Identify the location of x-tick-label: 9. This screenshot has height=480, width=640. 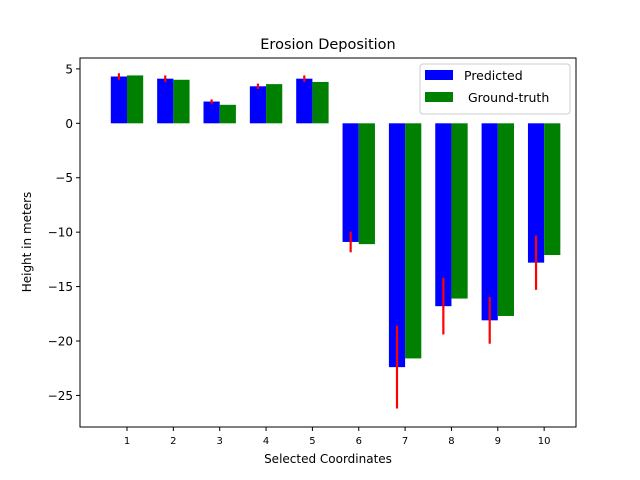
(498, 441).